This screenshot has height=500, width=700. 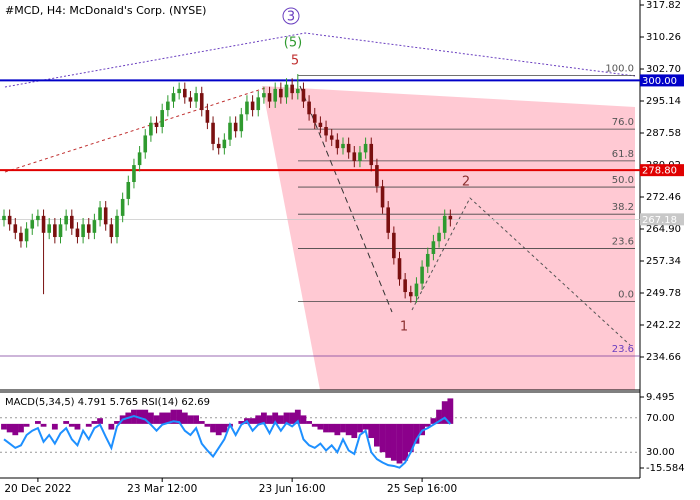 What do you see at coordinates (663, 5) in the screenshot?
I see `y-tick-label: 317.82` at bounding box center [663, 5].